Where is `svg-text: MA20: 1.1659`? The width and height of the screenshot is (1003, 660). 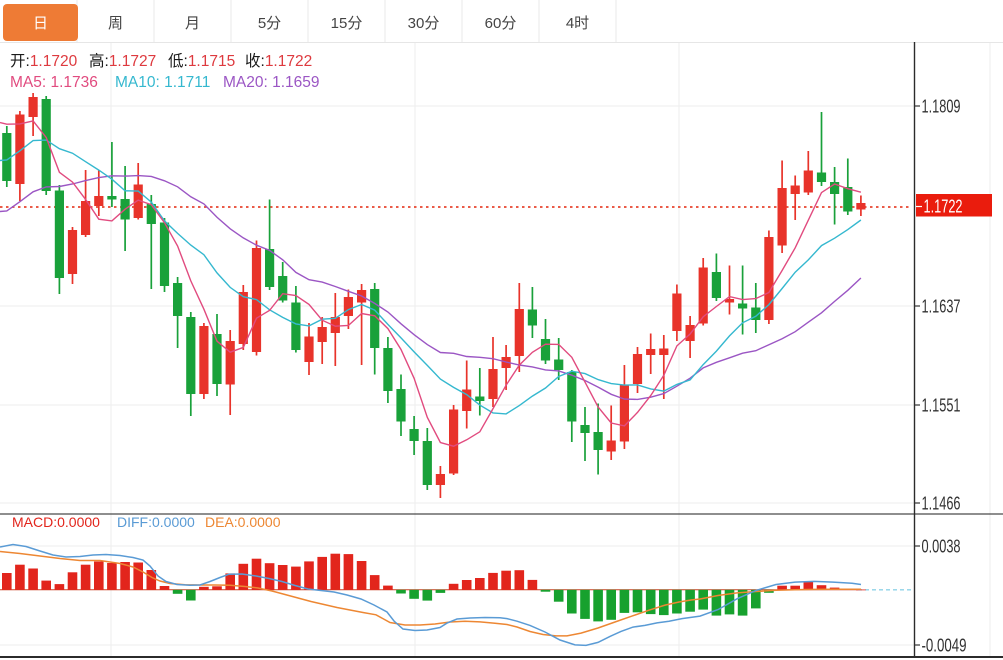
svg-text: MA20: 1.1659 is located at coordinates (271, 82).